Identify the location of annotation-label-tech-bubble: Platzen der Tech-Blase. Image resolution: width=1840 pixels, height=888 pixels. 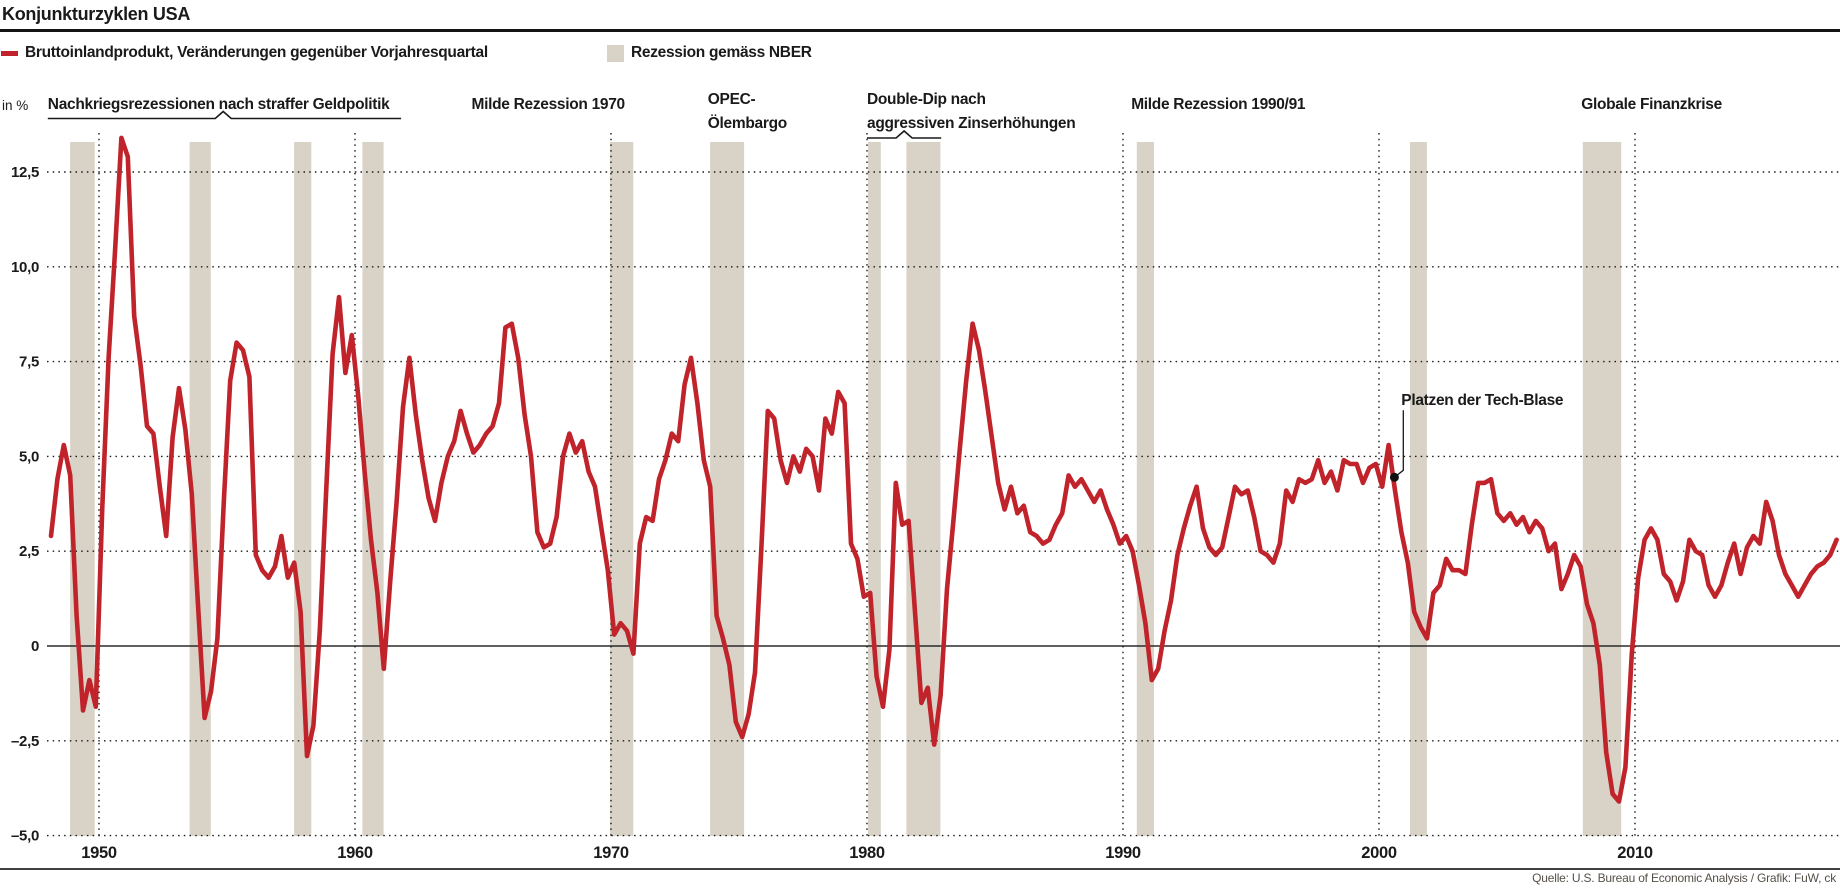
(1482, 400).